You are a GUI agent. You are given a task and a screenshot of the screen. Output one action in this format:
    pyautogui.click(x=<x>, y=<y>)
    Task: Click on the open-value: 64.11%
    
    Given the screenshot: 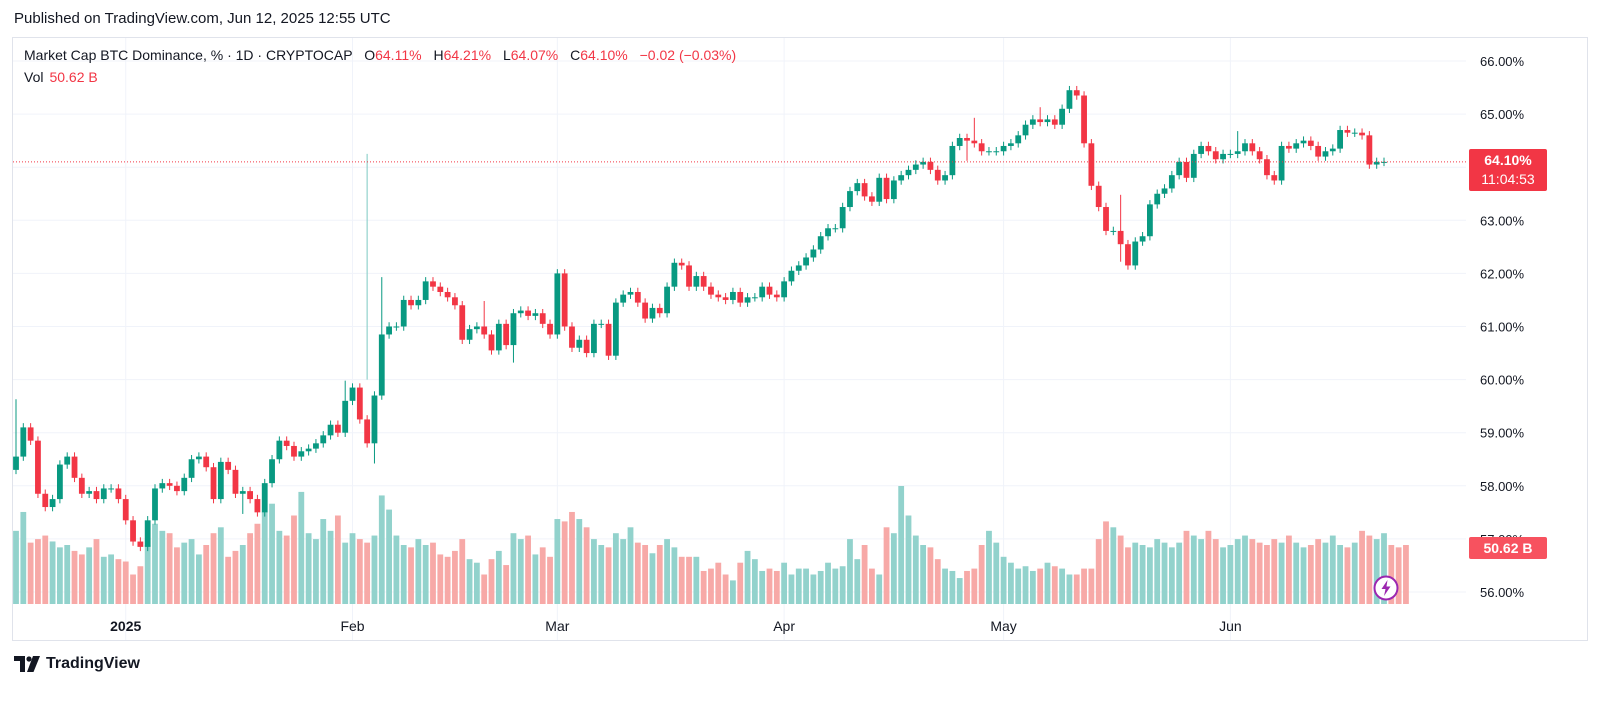 What is the action you would take?
    pyautogui.click(x=398, y=55)
    